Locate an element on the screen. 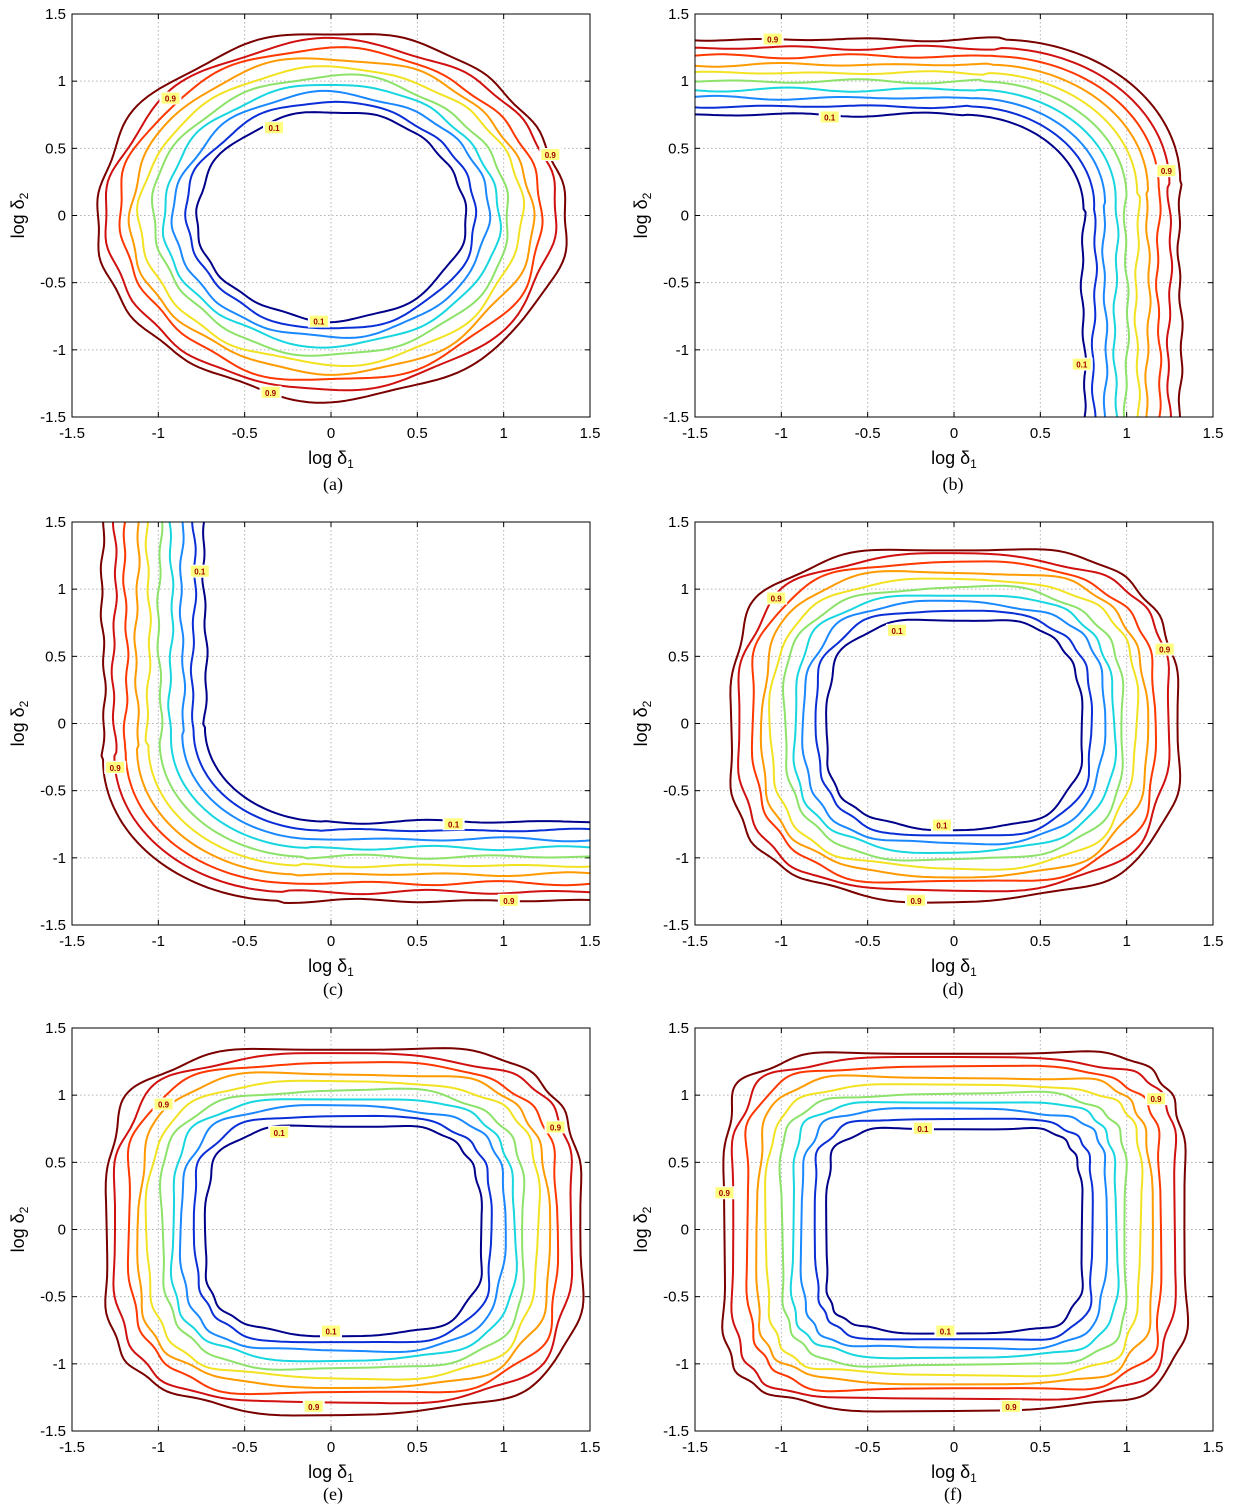 The height and width of the screenshot is (1508, 1239). panel-caption: (c) is located at coordinates (333, 989).